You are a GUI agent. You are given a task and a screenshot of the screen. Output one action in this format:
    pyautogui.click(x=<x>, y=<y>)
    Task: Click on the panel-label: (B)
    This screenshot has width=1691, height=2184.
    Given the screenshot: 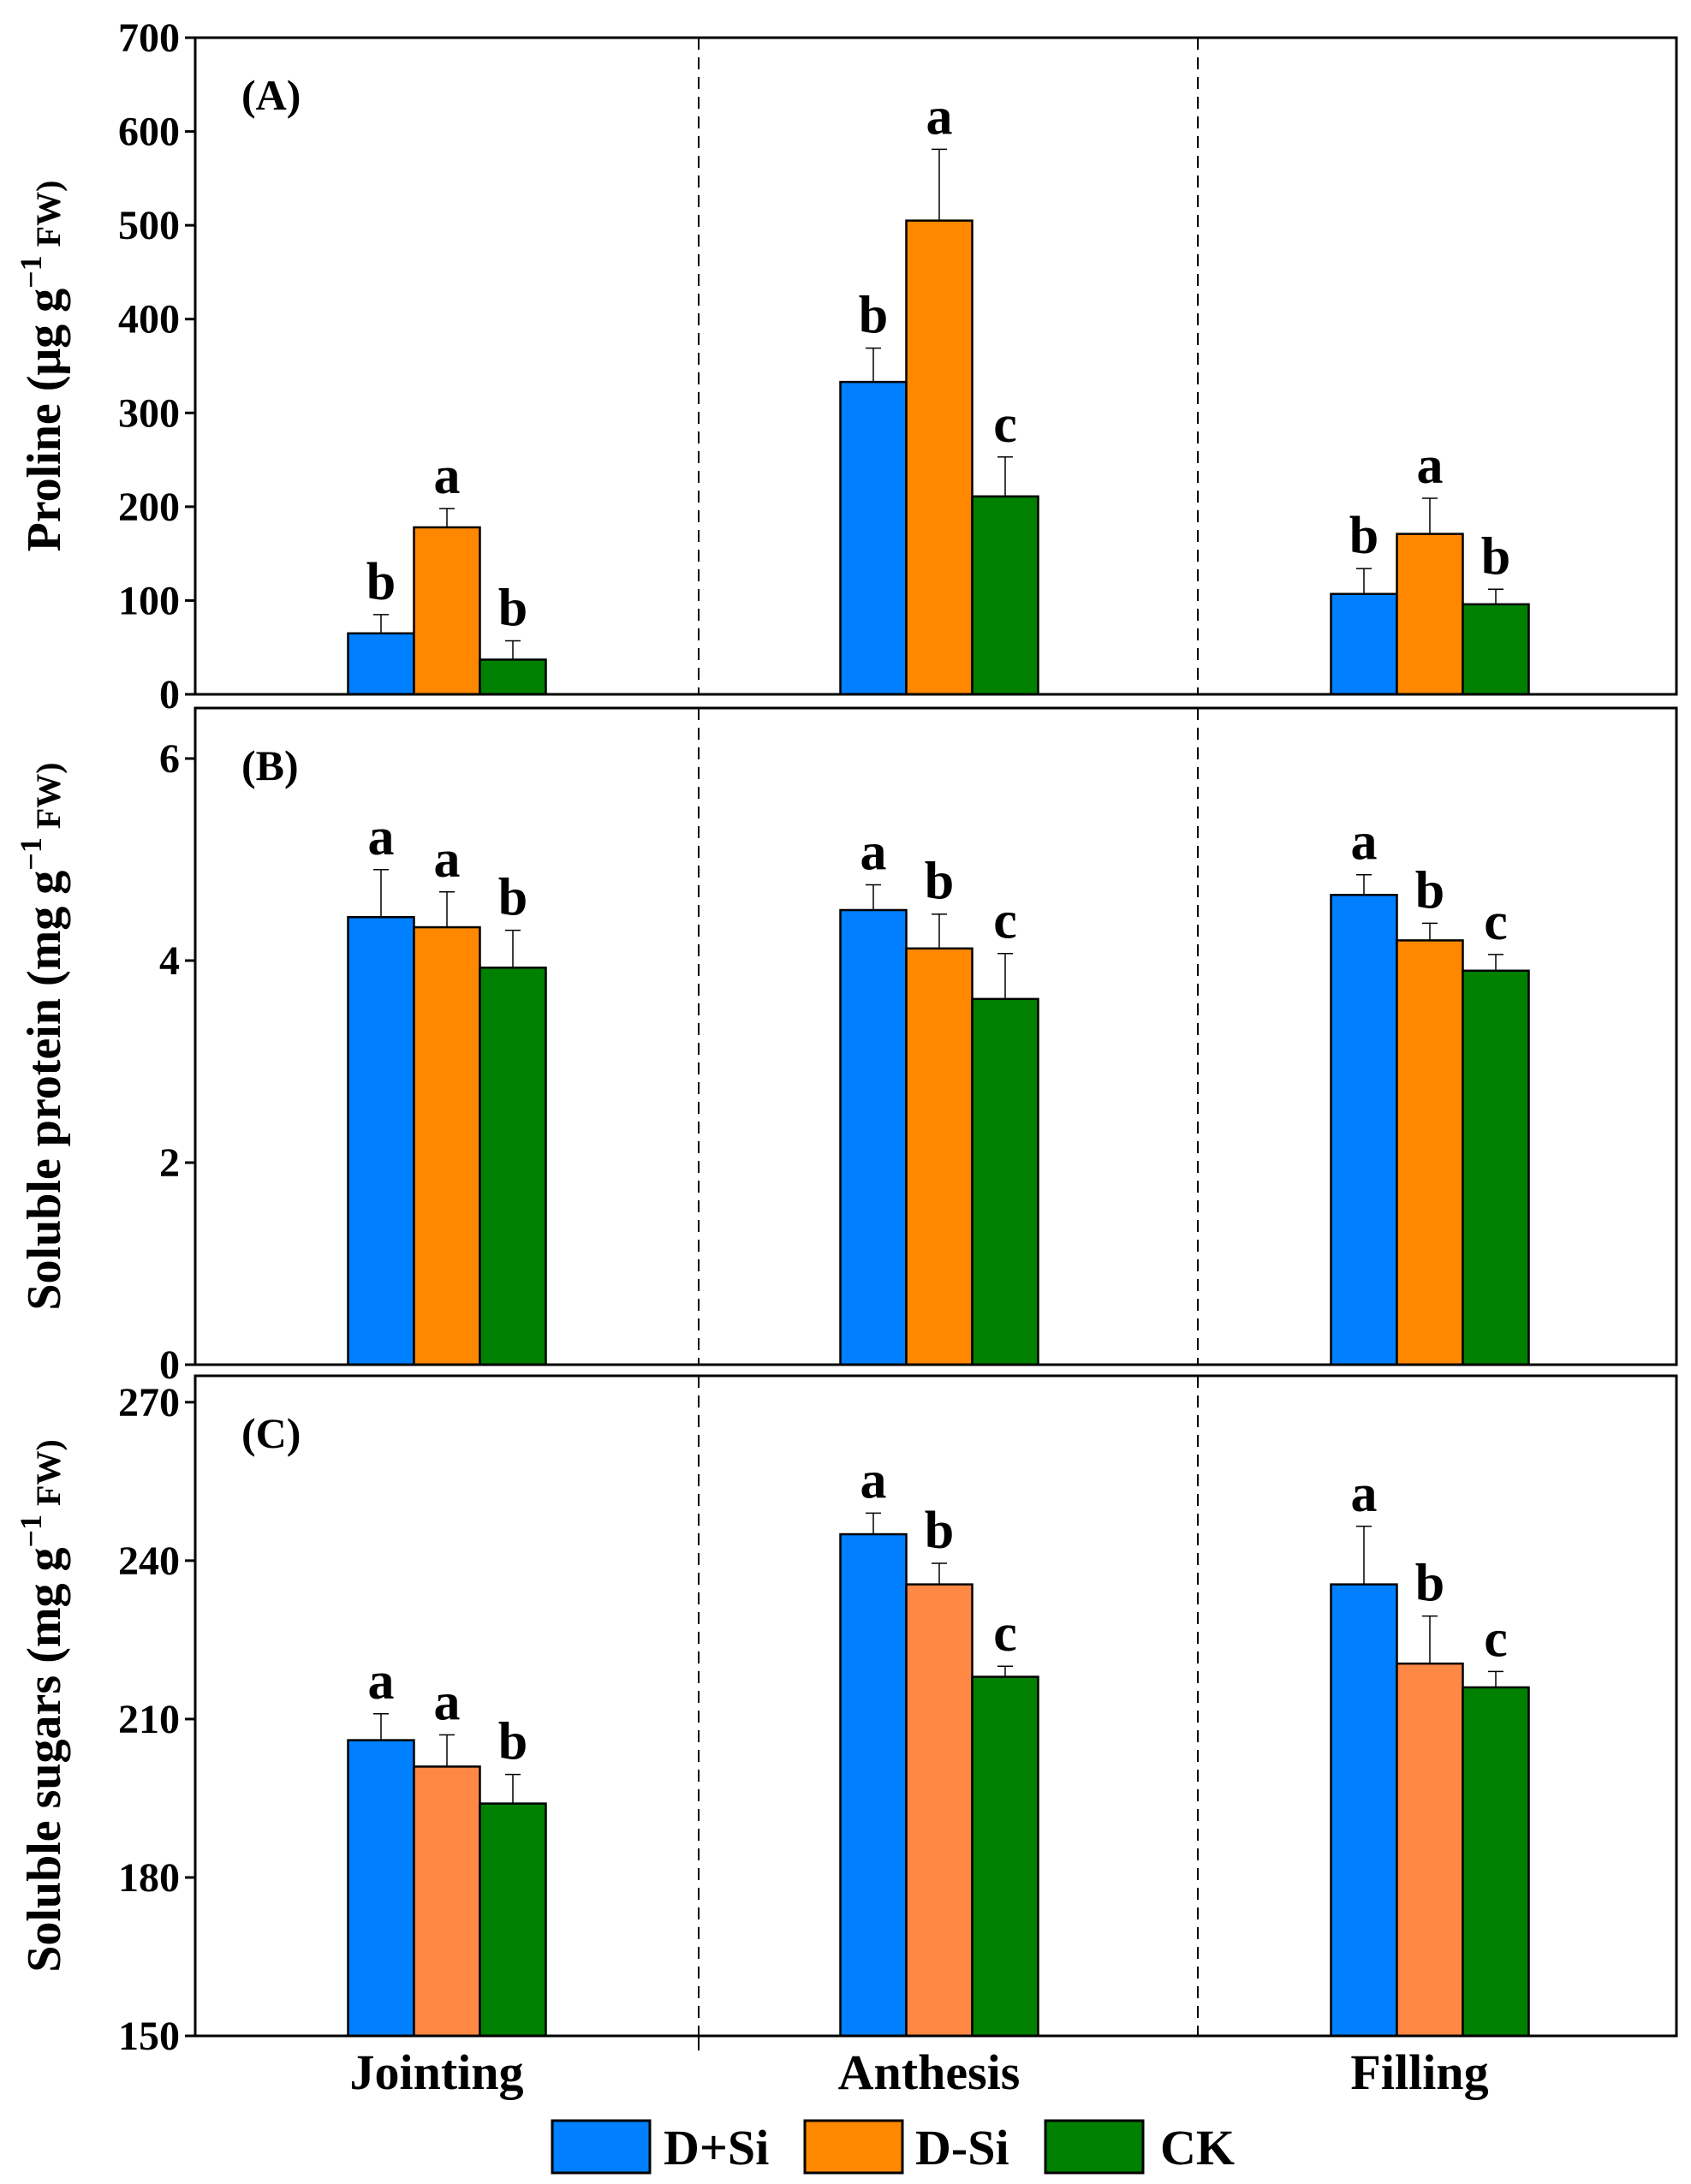 What is the action you would take?
    pyautogui.click(x=270, y=765)
    